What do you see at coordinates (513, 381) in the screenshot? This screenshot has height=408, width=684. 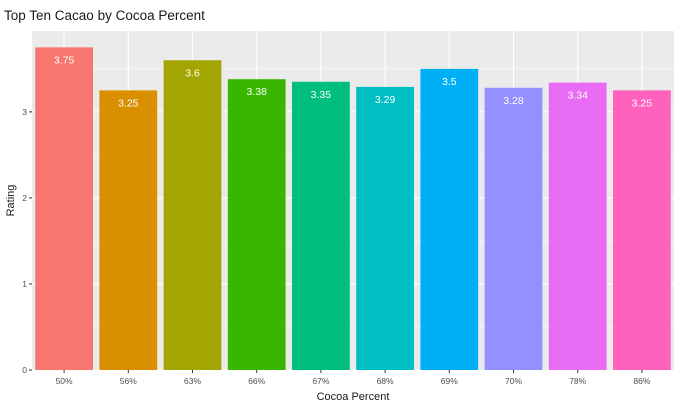 I see `x-tick-label: 70%` at bounding box center [513, 381].